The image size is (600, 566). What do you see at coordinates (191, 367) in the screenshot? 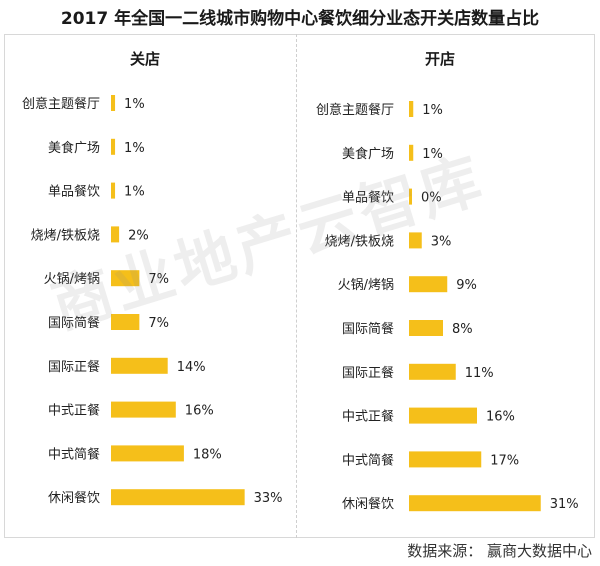
I see `value-label: 14%` at bounding box center [191, 367].